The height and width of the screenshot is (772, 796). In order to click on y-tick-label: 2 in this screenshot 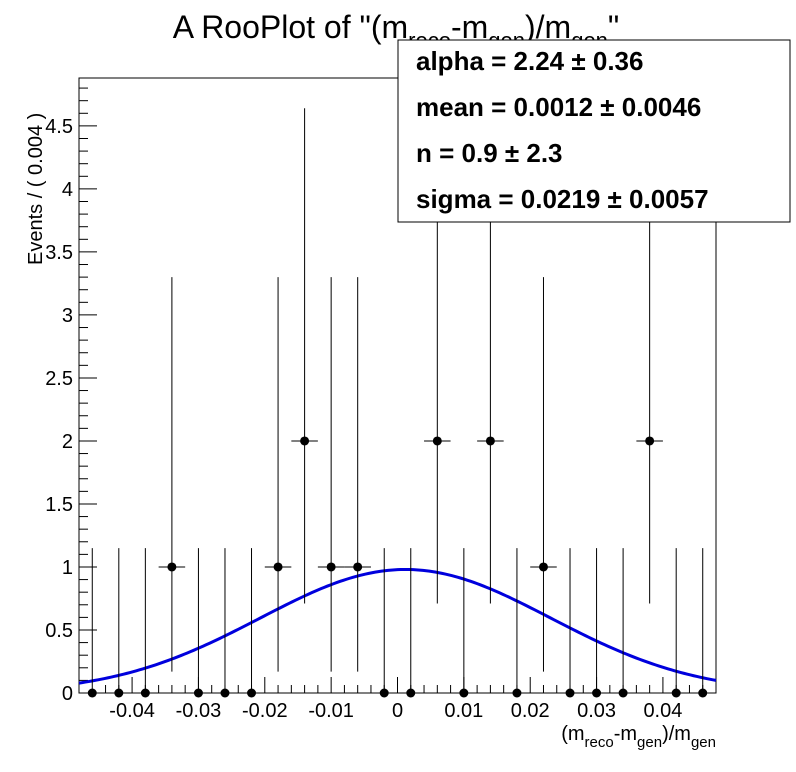, I will do `click(67, 442)`.